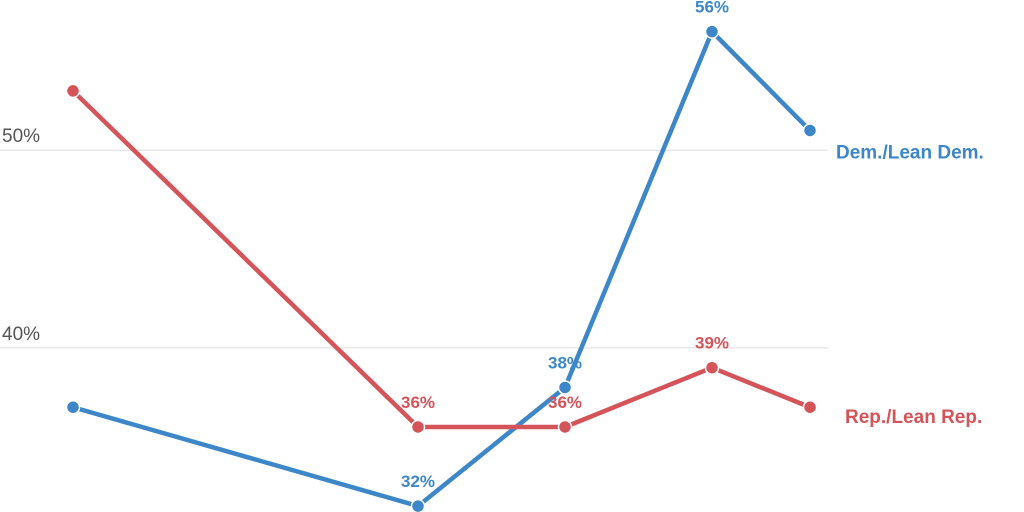 The width and height of the screenshot is (1024, 512). What do you see at coordinates (21, 334) in the screenshot?
I see `y-tick-label: 40%` at bounding box center [21, 334].